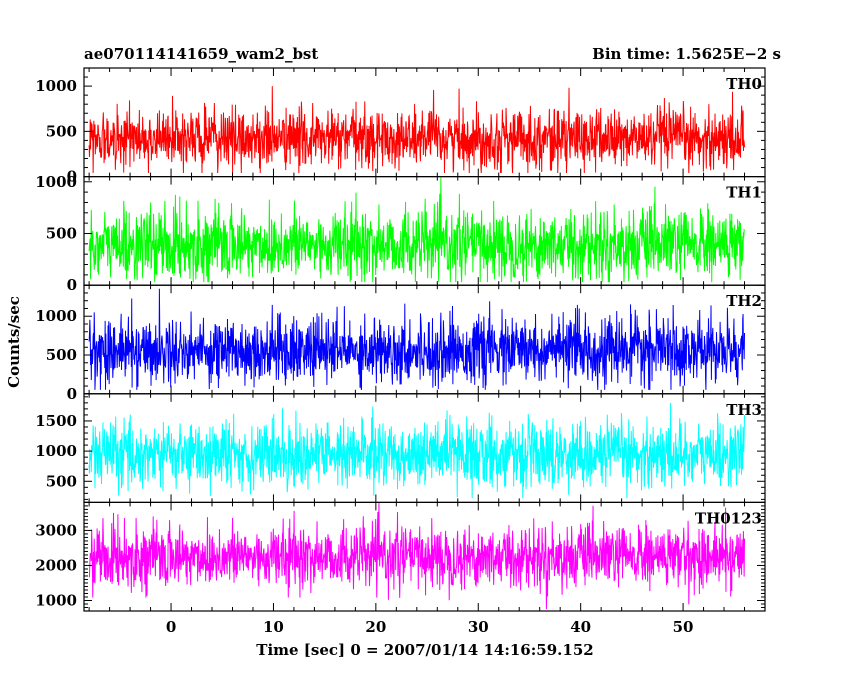 The height and width of the screenshot is (680, 850). What do you see at coordinates (171, 627) in the screenshot?
I see `x-tick-label: 0` at bounding box center [171, 627].